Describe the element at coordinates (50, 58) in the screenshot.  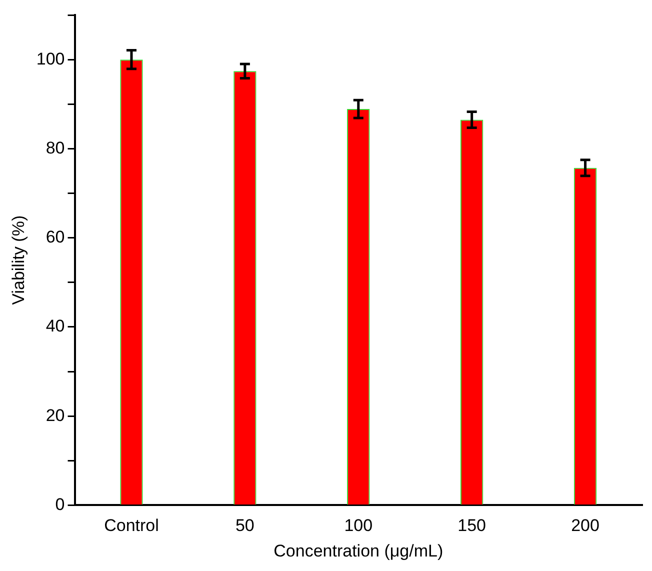
I see `y-tick-label: 100` at that location.